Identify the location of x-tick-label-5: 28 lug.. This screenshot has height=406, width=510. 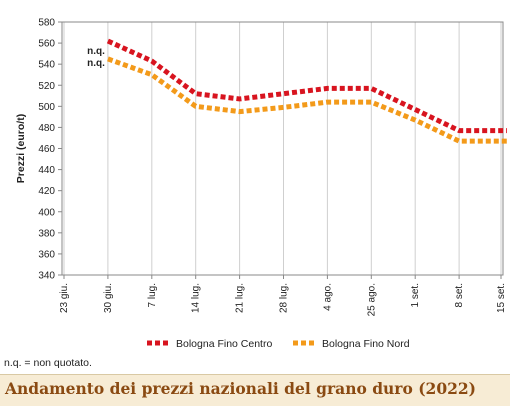
(284, 298).